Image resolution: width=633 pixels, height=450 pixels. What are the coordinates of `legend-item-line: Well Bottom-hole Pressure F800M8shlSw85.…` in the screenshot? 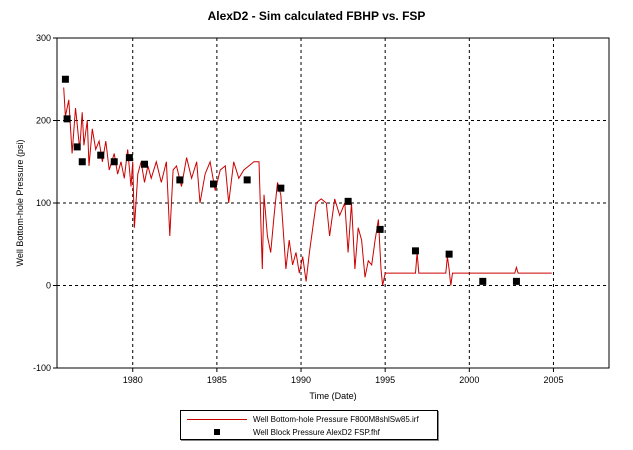 It's located at (309, 419).